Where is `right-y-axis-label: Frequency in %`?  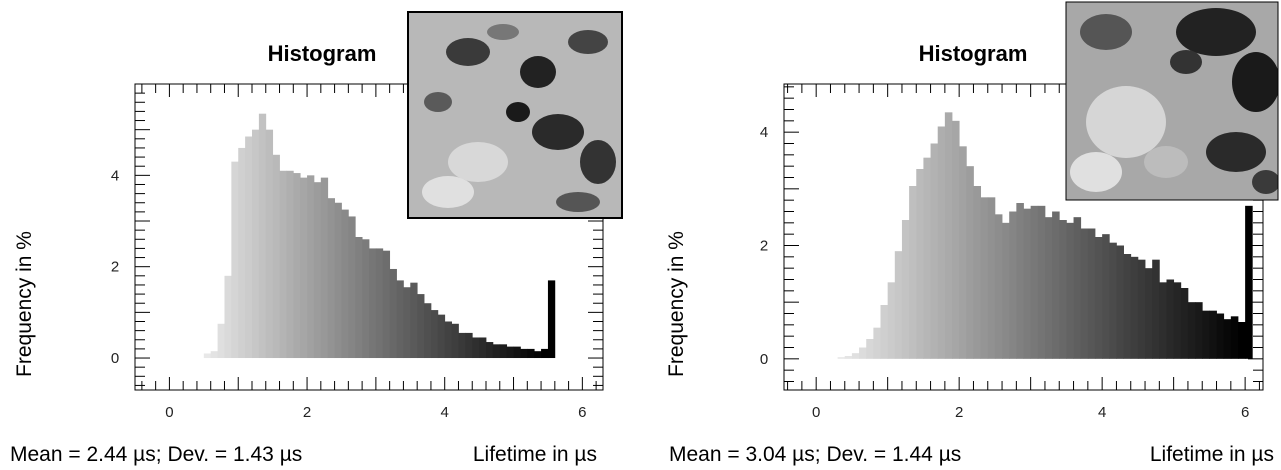
right-y-axis-label: Frequency in % is located at coordinates (676, 304).